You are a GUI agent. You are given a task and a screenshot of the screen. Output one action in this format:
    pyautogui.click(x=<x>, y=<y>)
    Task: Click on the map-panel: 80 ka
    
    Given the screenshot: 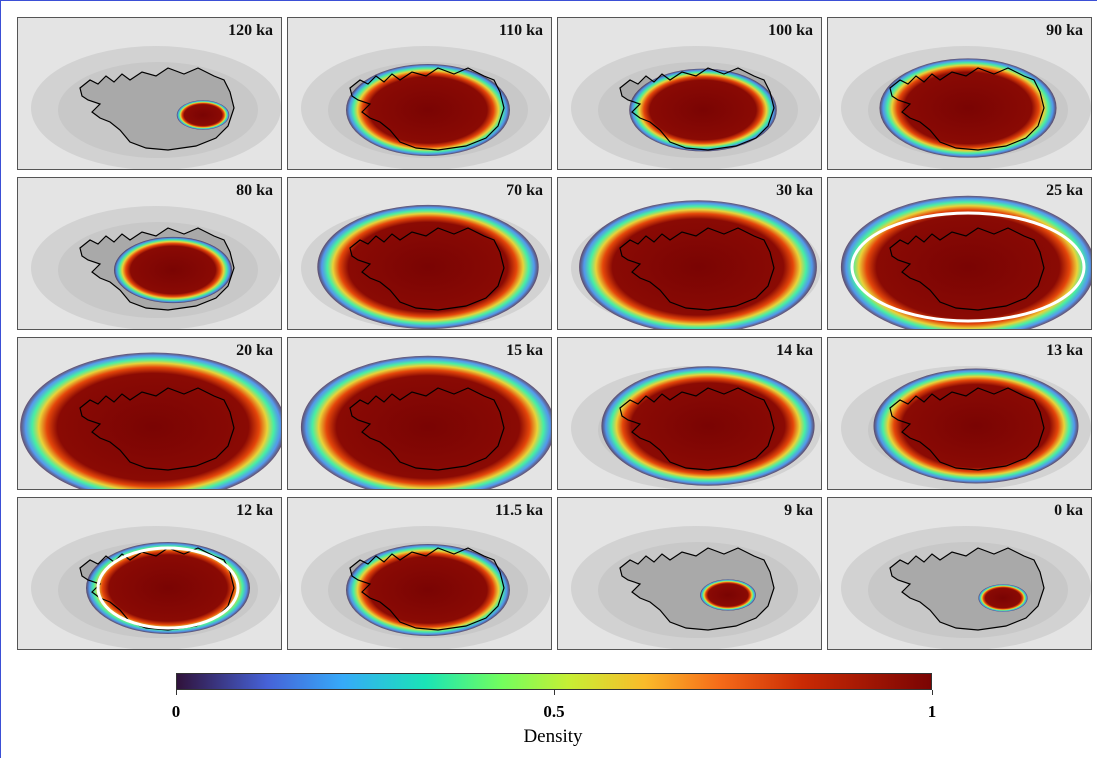 What is the action you would take?
    pyautogui.click(x=149, y=253)
    